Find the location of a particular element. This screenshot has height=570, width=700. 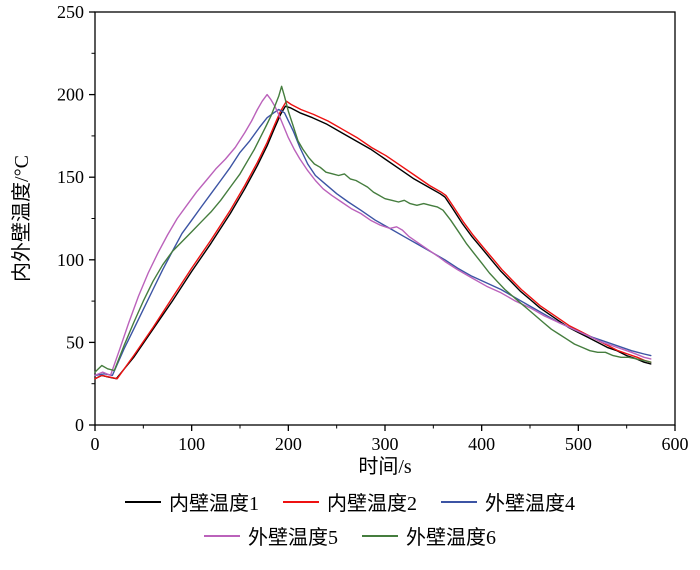

legend-item: 内壁温度2 is located at coordinates (350, 501).